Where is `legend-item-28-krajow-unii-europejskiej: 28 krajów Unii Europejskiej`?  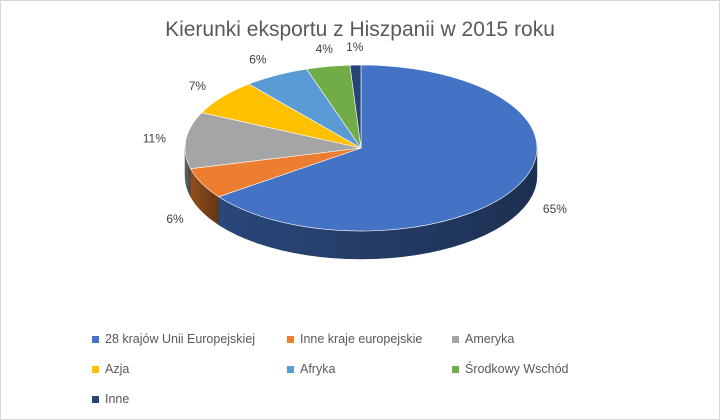 legend-item-28-krajow-unii-europejskiej: 28 krajów Unii Europejskiej is located at coordinates (173, 339).